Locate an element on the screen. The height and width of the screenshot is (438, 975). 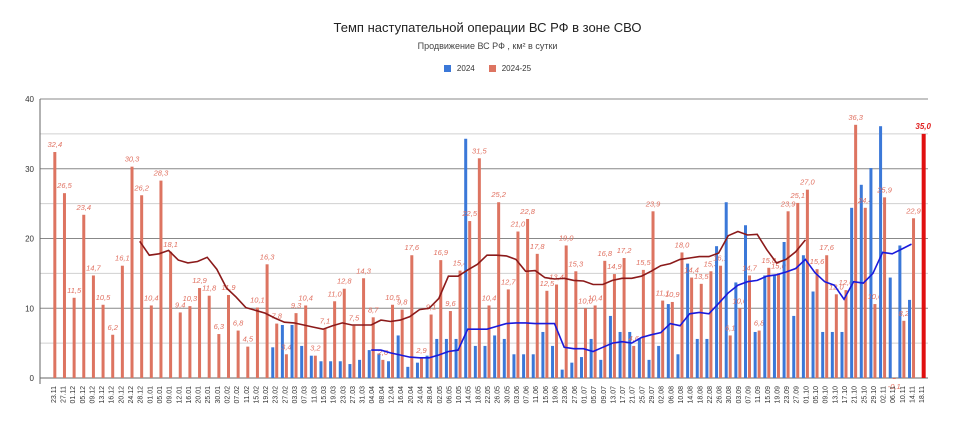
data-label-2024-25: 10,9 is located at coordinates (672, 294).